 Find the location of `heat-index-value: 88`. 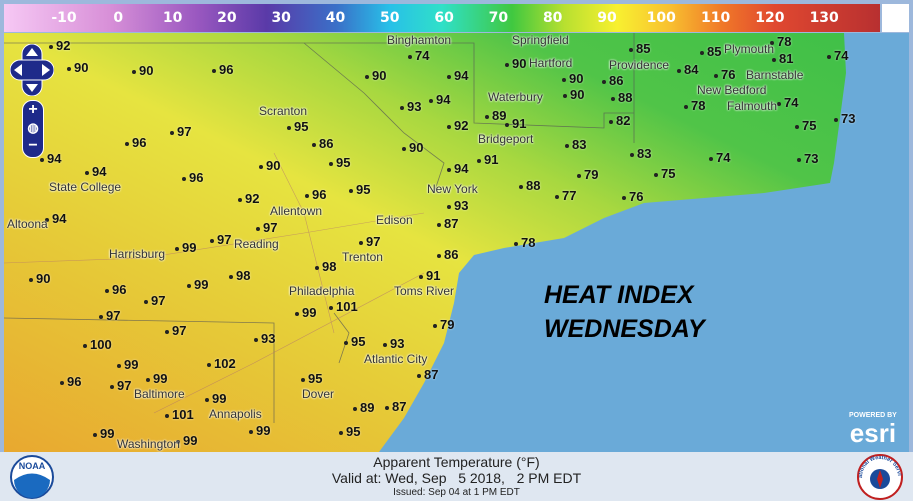

heat-index-value: 88 is located at coordinates (621, 97).